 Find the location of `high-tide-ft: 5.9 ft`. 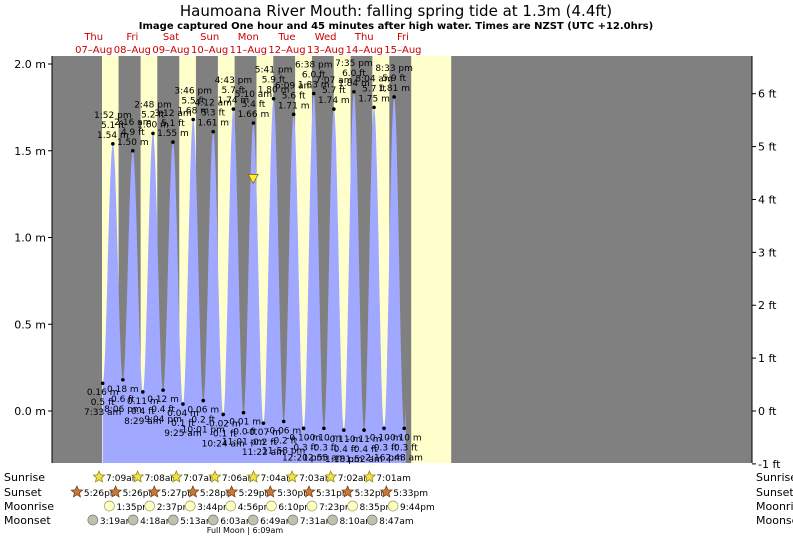

high-tide-ft: 5.9 ft is located at coordinates (394, 79).